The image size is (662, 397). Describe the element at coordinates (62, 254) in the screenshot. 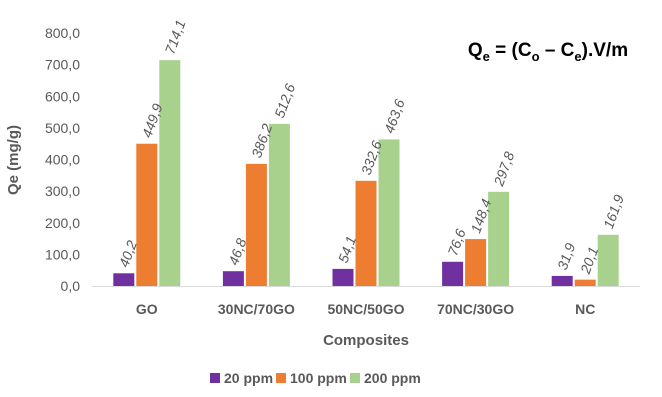

I see `y-tick-label: 100,0` at that location.